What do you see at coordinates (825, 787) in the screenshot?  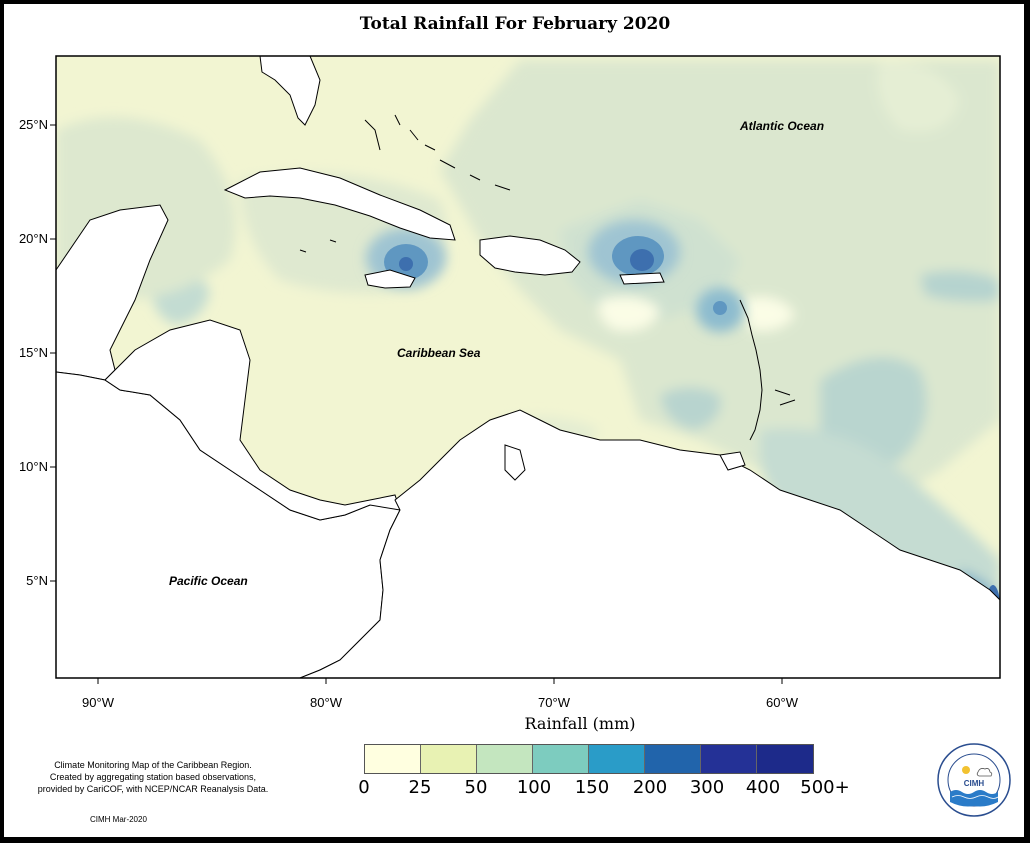 I see `legend-label-500plus: 500+` at bounding box center [825, 787].